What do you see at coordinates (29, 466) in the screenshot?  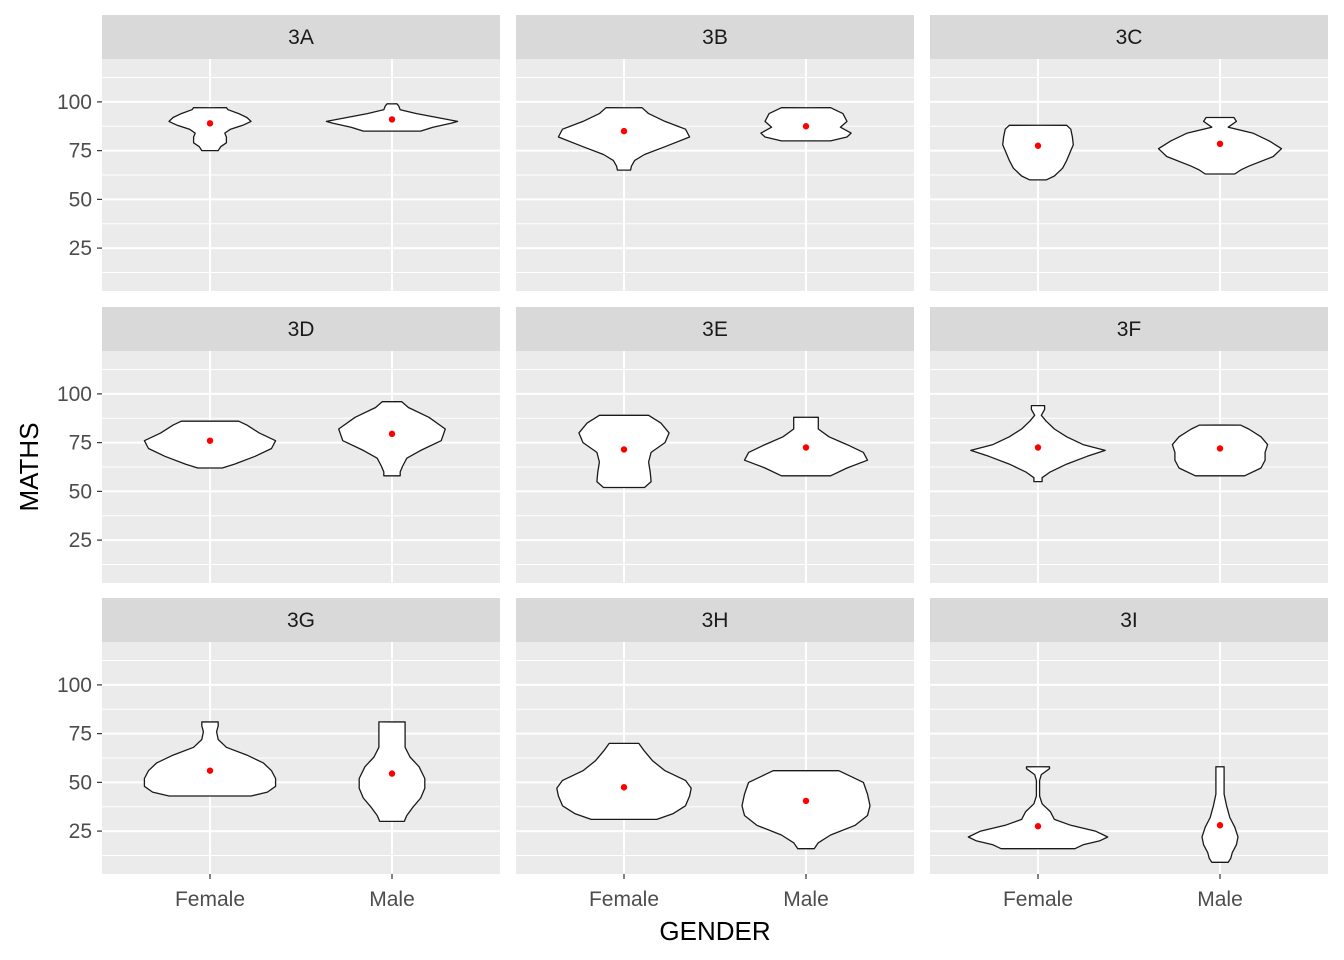 I see `y-axis-title: MATHS` at bounding box center [29, 466].